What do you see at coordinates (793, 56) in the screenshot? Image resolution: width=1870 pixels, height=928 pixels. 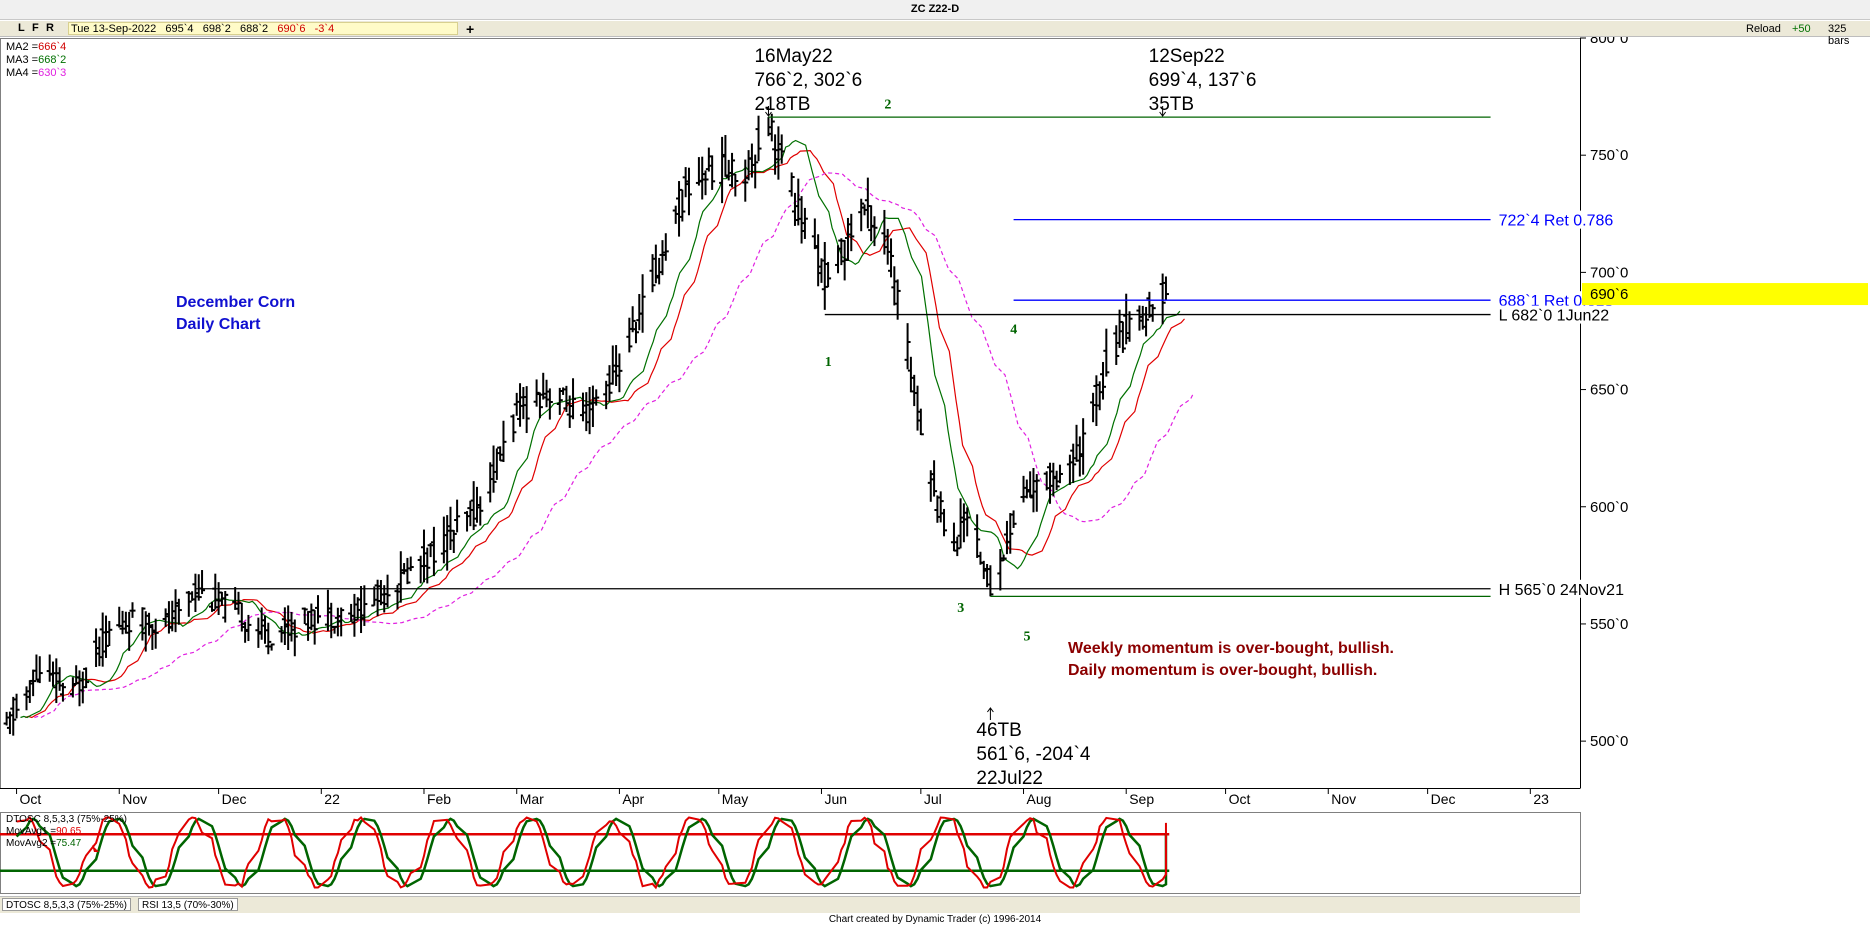 I see `pivot-annotation-line: 16May22` at bounding box center [793, 56].